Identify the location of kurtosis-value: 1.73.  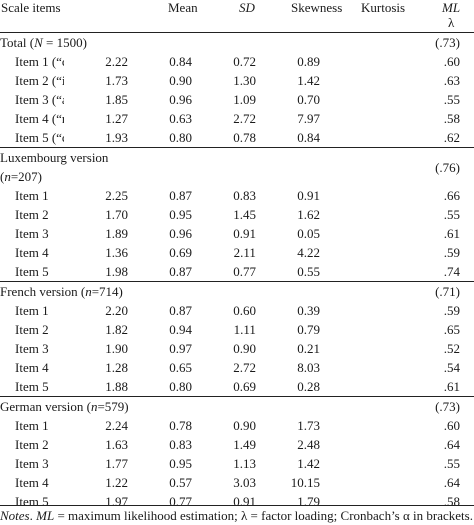
(308, 425).